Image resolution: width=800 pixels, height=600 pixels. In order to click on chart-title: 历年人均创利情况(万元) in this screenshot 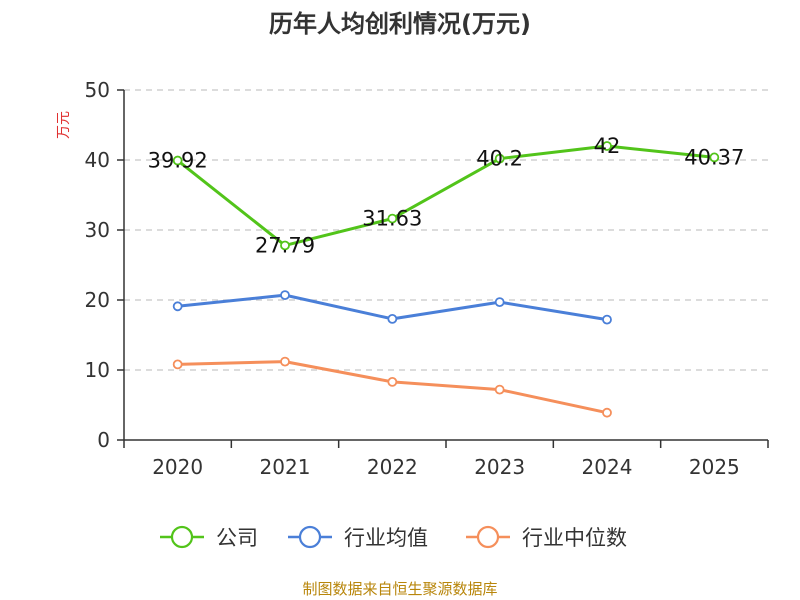, I will do `click(400, 24)`.